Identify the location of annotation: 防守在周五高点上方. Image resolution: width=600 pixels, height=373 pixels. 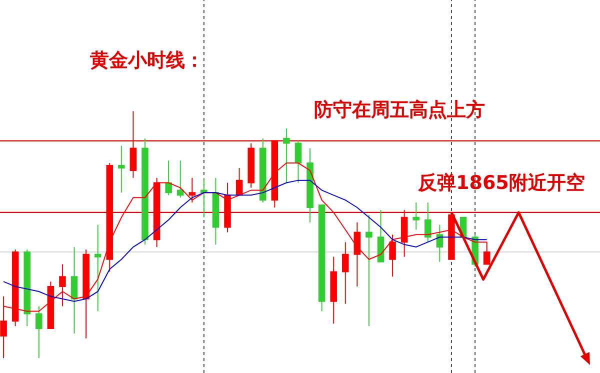
(399, 110).